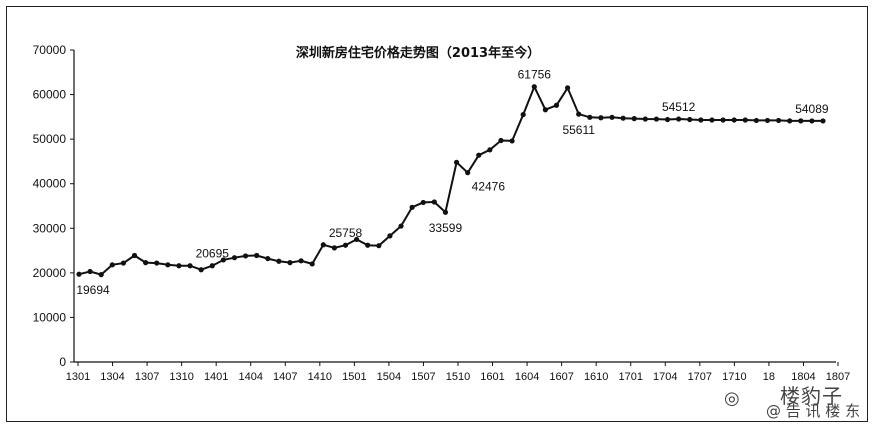 This screenshot has width=875, height=427. I want to click on x-tick-label: 1707, so click(700, 377).